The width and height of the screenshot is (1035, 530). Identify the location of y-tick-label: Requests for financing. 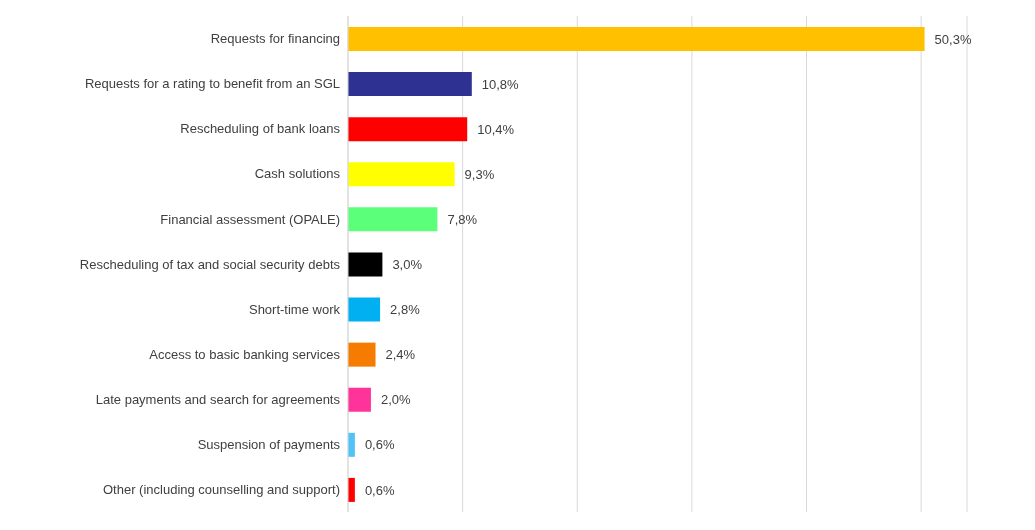
(275, 39).